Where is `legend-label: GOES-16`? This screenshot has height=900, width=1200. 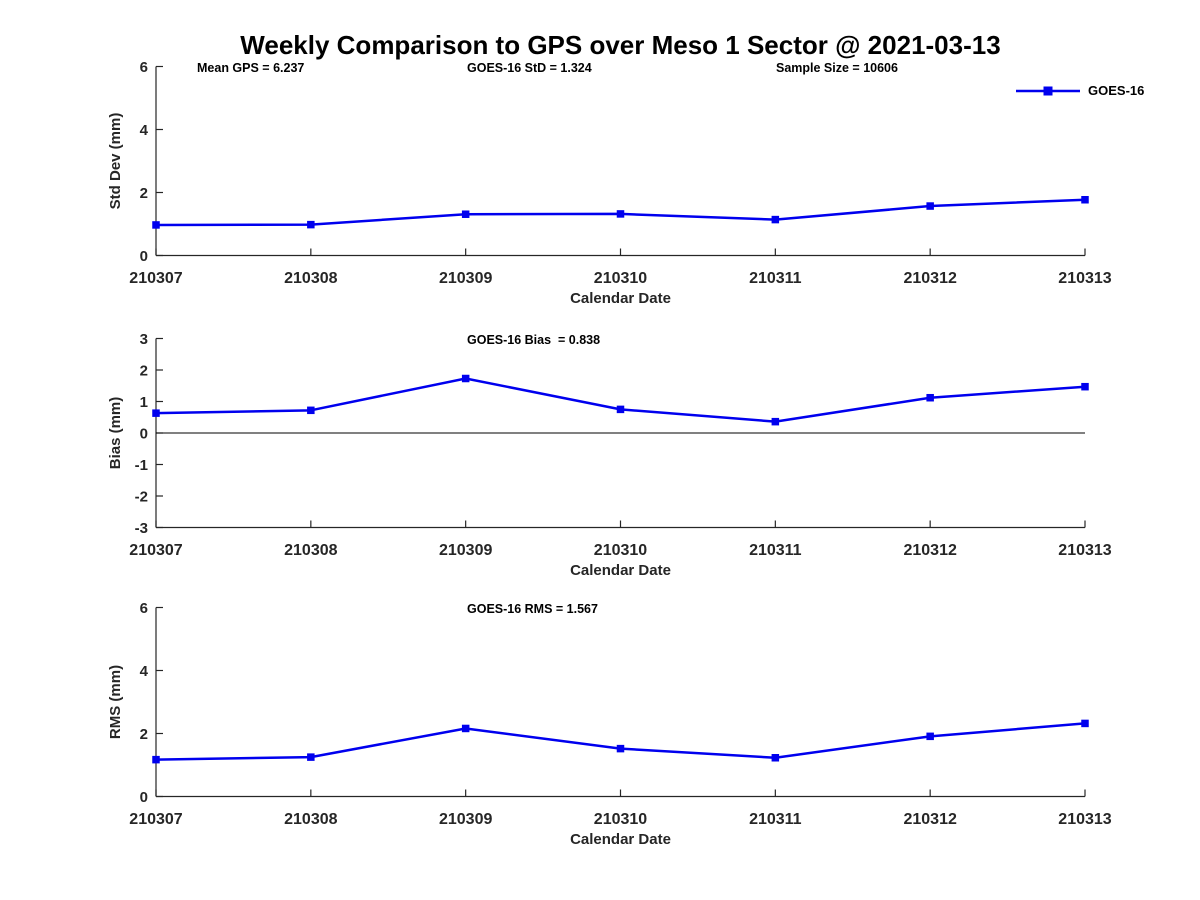 legend-label: GOES-16 is located at coordinates (1116, 90).